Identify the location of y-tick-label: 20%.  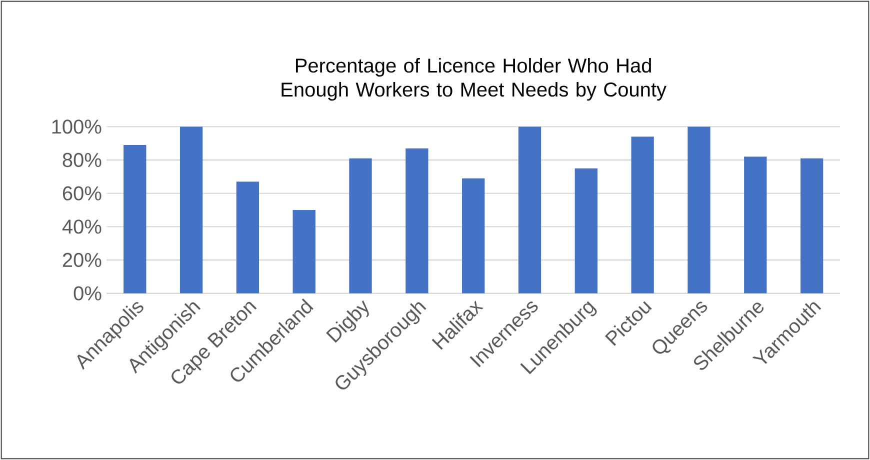
(82, 260).